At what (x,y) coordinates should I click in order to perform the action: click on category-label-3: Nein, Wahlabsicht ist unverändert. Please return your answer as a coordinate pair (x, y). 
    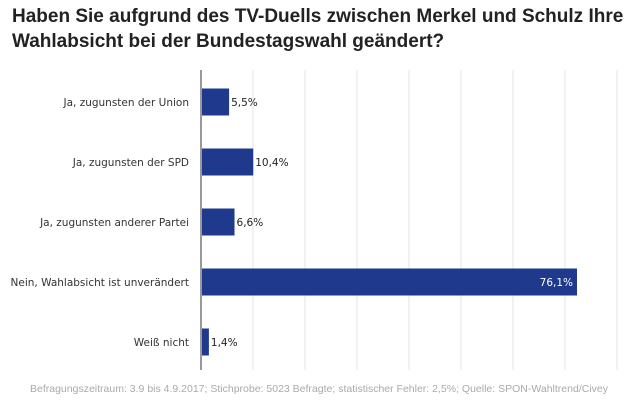
    Looking at the image, I should click on (100, 283).